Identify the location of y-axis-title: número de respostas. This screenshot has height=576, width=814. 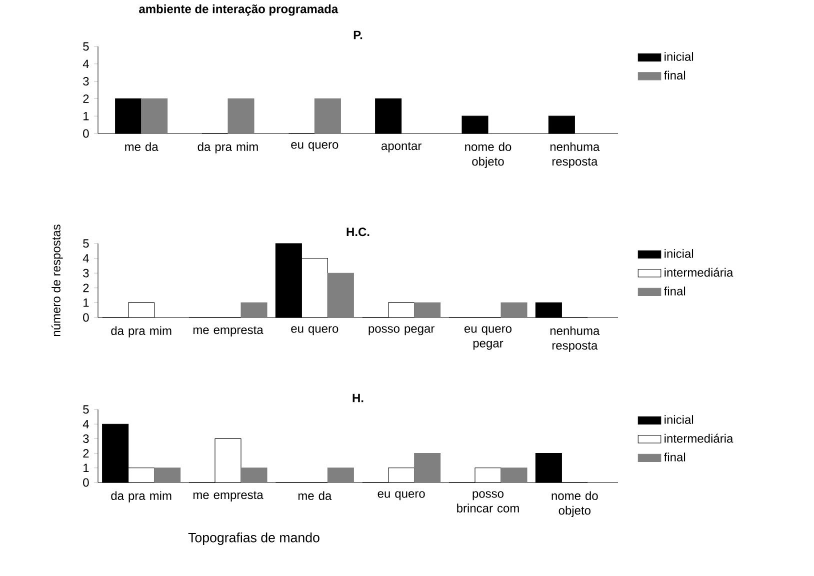
(57, 280).